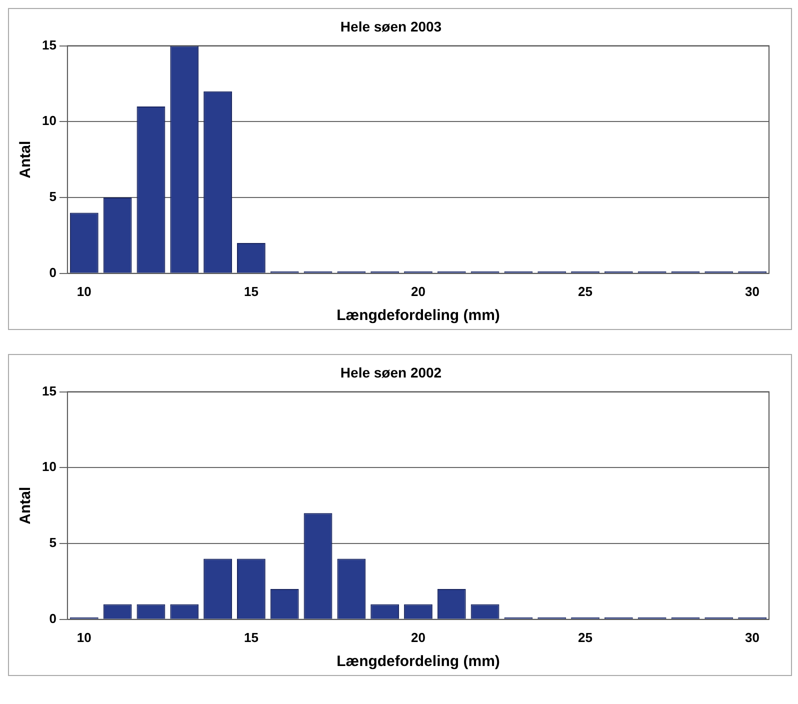 The width and height of the screenshot is (798, 704). I want to click on chart-title: Hele søen 2003, so click(391, 26).